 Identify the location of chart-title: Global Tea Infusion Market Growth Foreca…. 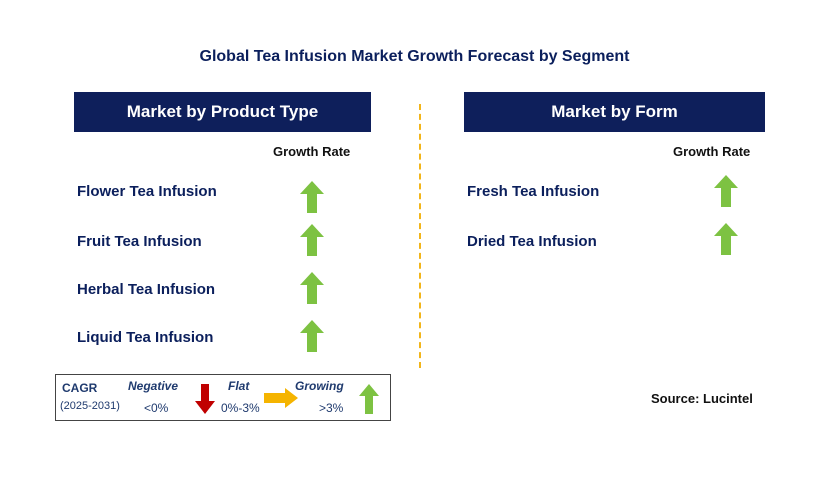
(414, 56).